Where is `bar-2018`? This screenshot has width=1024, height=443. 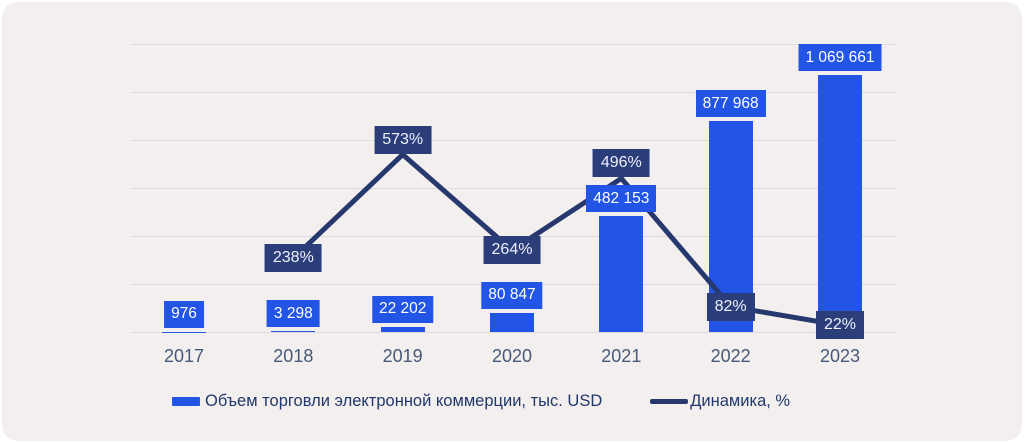 bar-2018 is located at coordinates (293, 331).